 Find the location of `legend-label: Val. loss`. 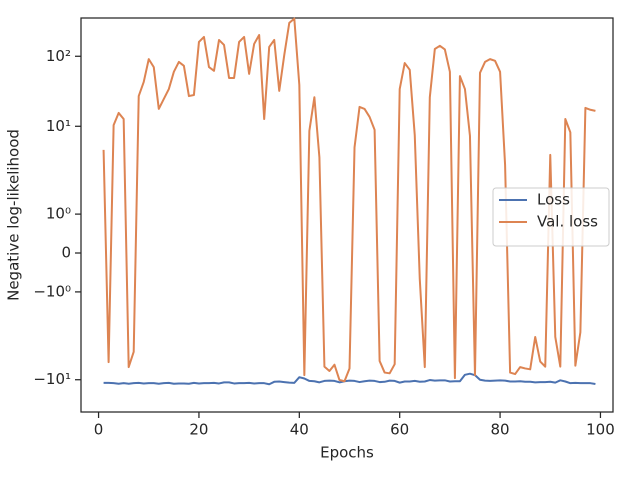

legend-label: Val. loss is located at coordinates (567, 222).